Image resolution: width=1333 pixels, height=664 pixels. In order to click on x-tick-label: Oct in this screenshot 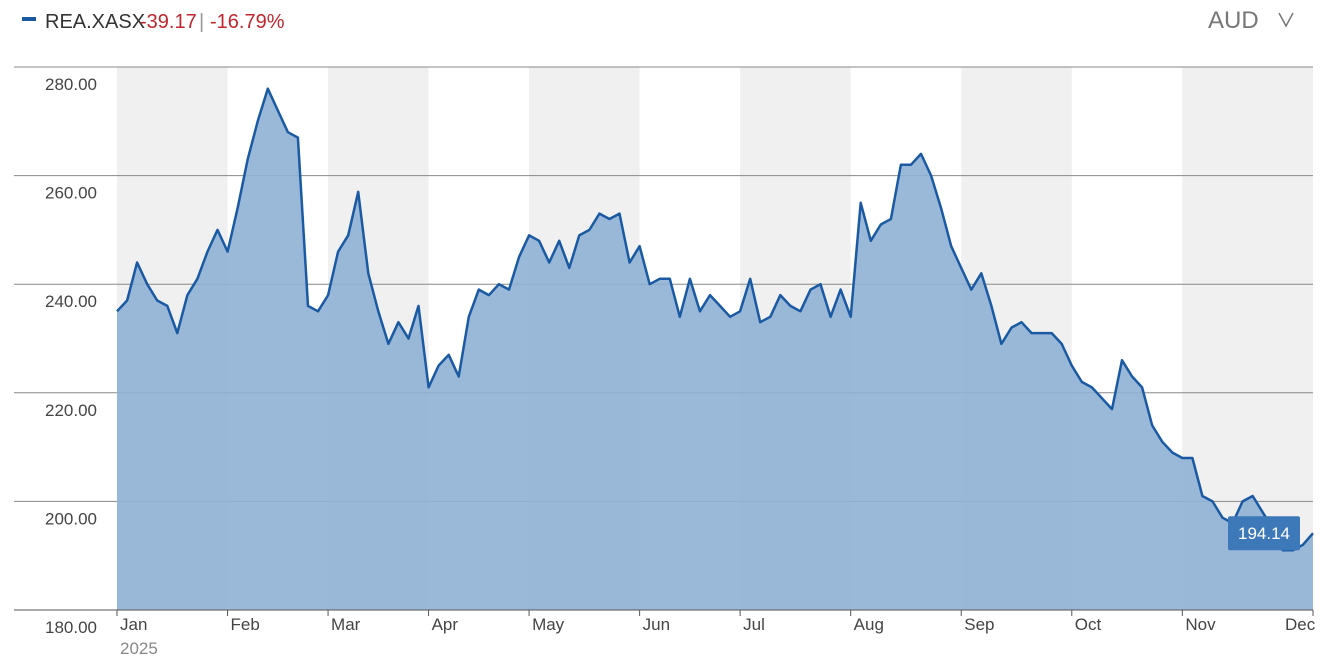, I will do `click(1088, 624)`.